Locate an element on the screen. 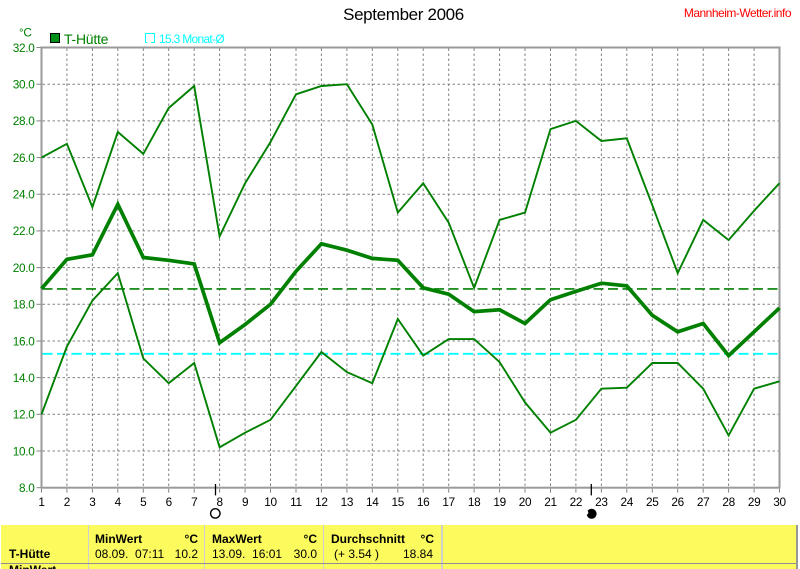 This screenshot has width=800, height=569. svg-text: 4 is located at coordinates (118, 502).